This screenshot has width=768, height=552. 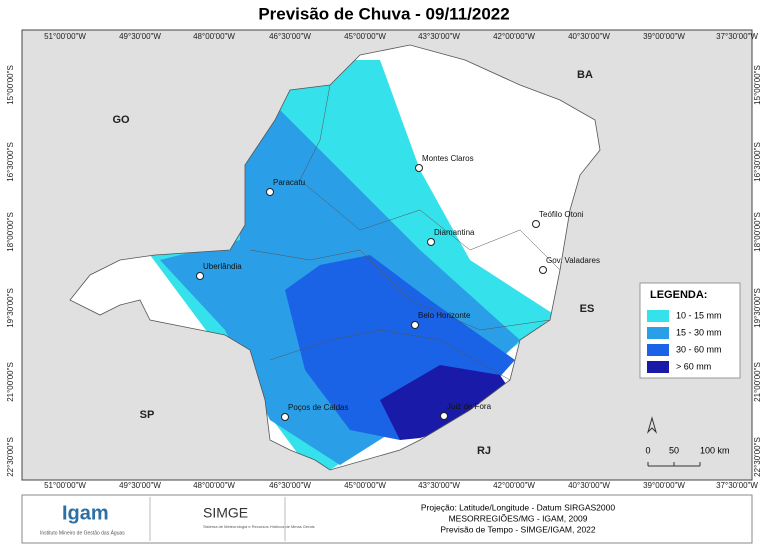 I want to click on city-label: Diamantina, so click(x=454, y=232).